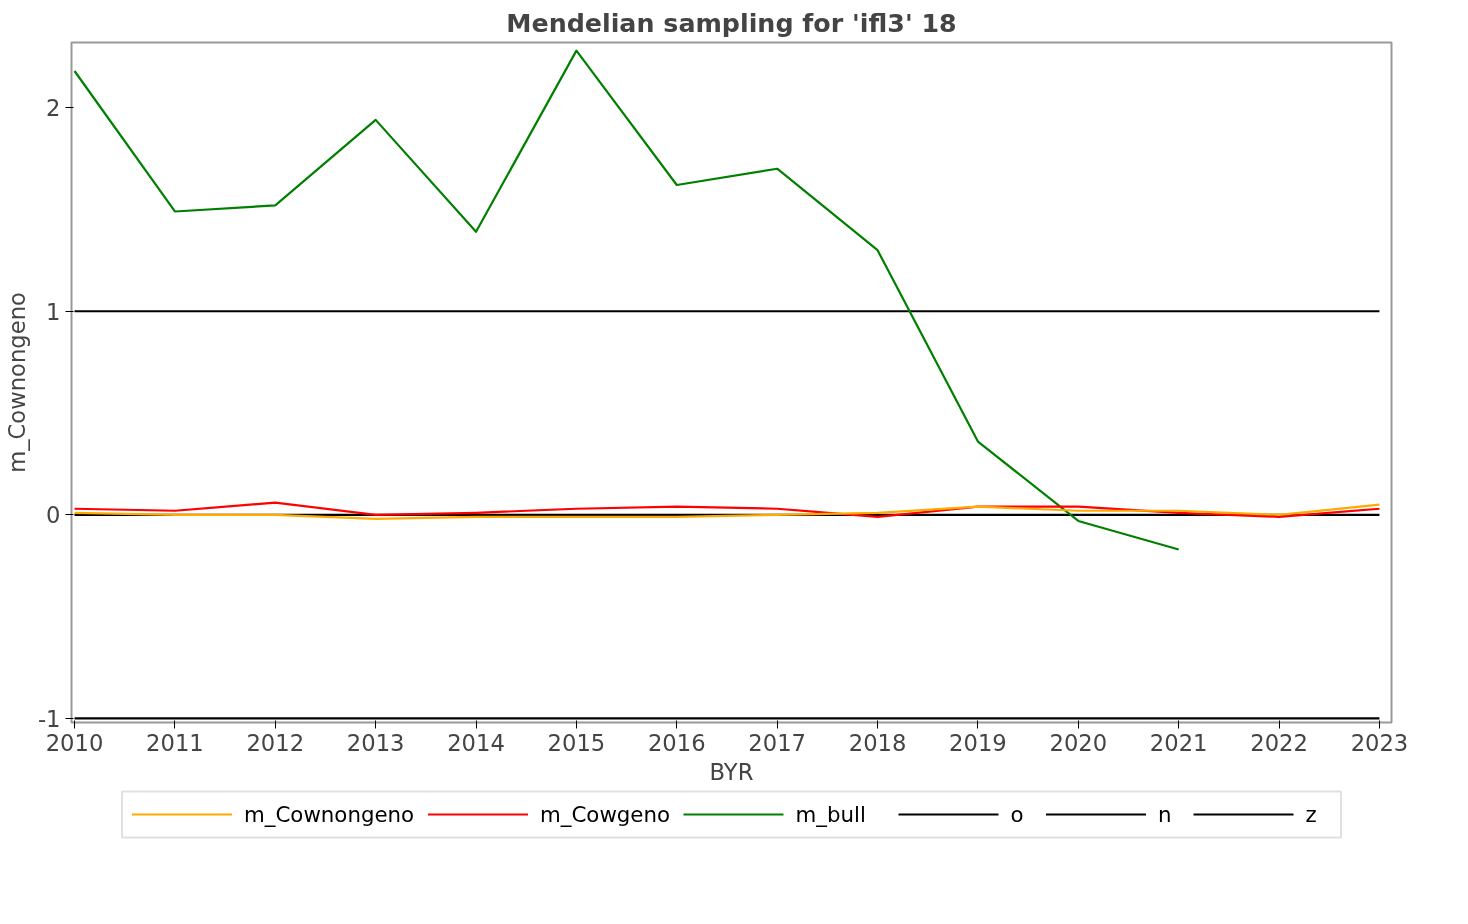 This screenshot has height=924, width=1468. Describe the element at coordinates (676, 742) in the screenshot. I see `x-tick-label: 2016` at that location.